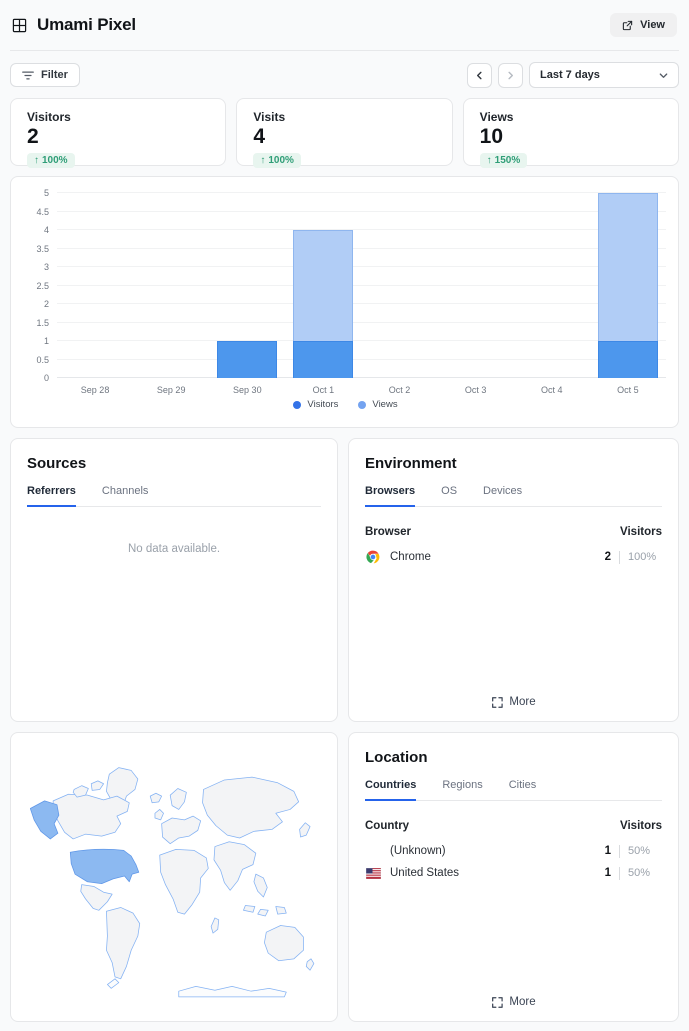  Describe the element at coordinates (57, 463) in the screenshot. I see `sources-title: Sources` at that location.